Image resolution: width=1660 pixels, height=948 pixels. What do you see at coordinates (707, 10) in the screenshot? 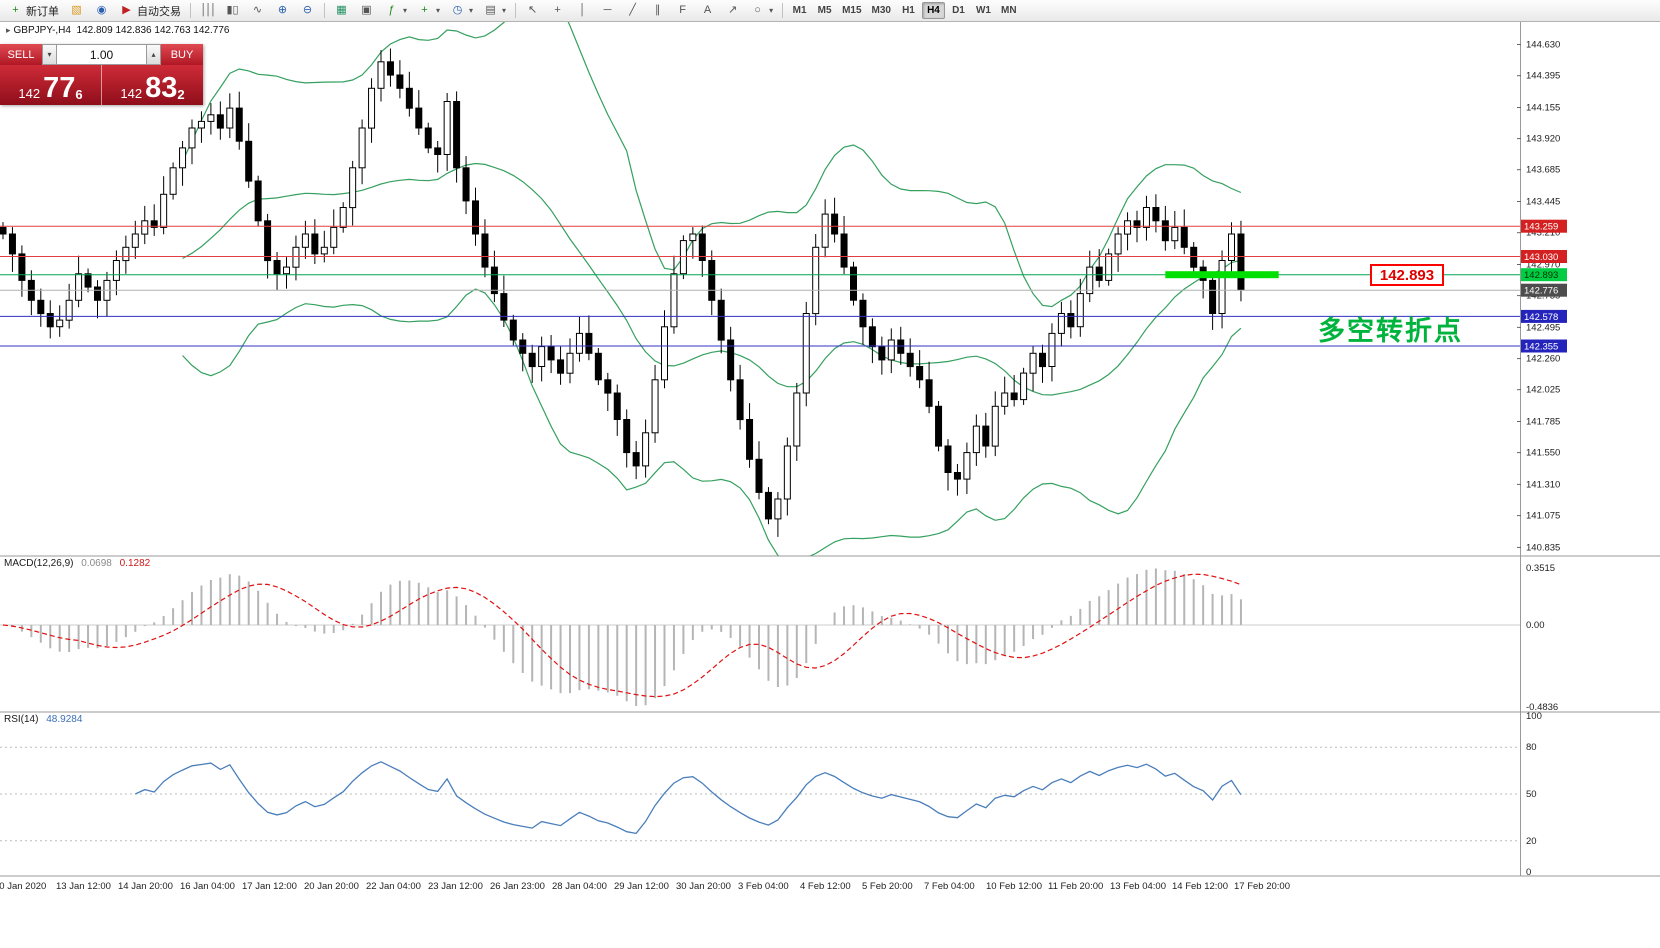
I see `text-tool-button: A` at bounding box center [707, 10].